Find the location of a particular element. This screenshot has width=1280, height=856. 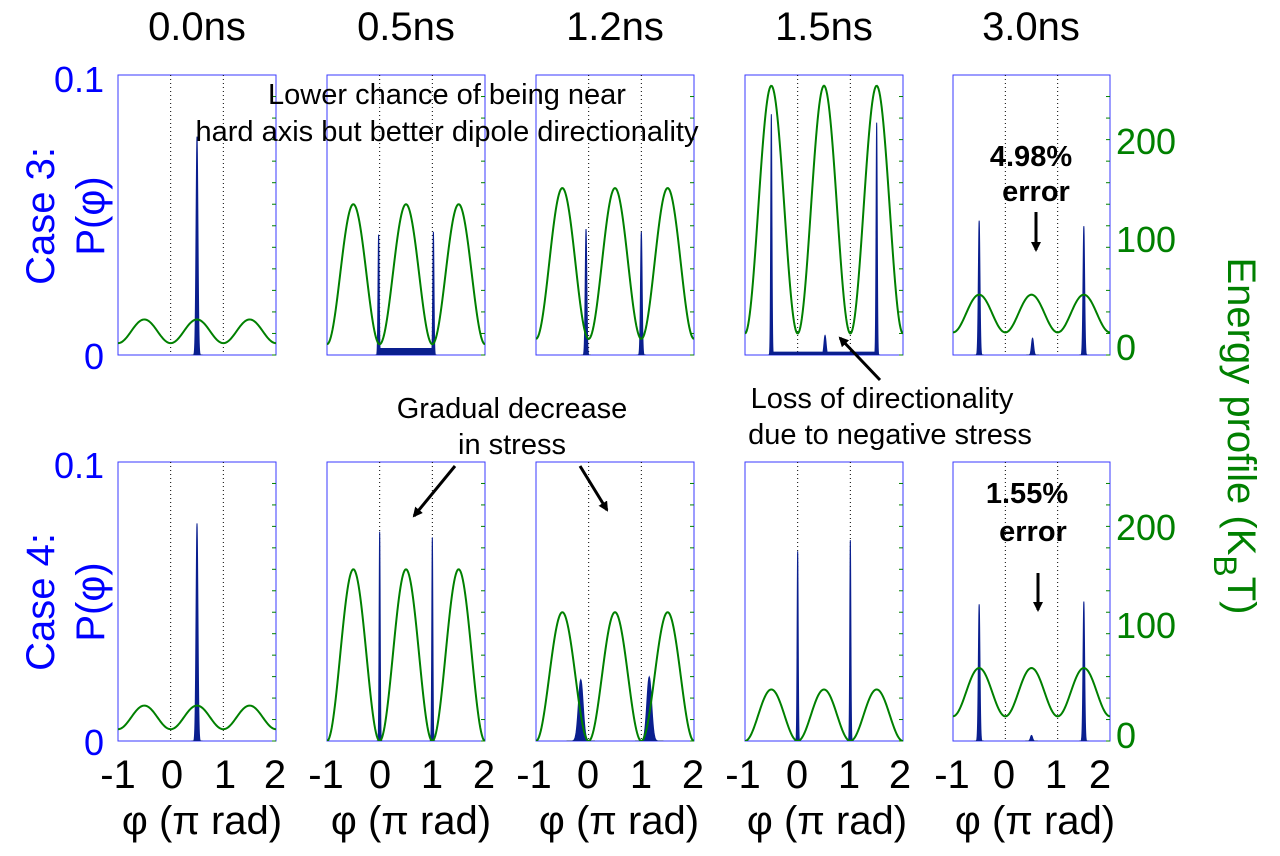

xtick-col3-1: 1 is located at coordinates (641, 775).